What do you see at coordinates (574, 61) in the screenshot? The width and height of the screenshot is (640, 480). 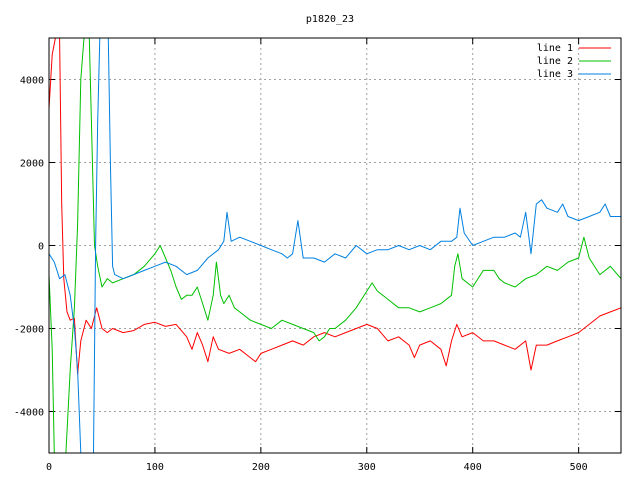 I see `legend: line 1 line 2 line 3` at bounding box center [574, 61].